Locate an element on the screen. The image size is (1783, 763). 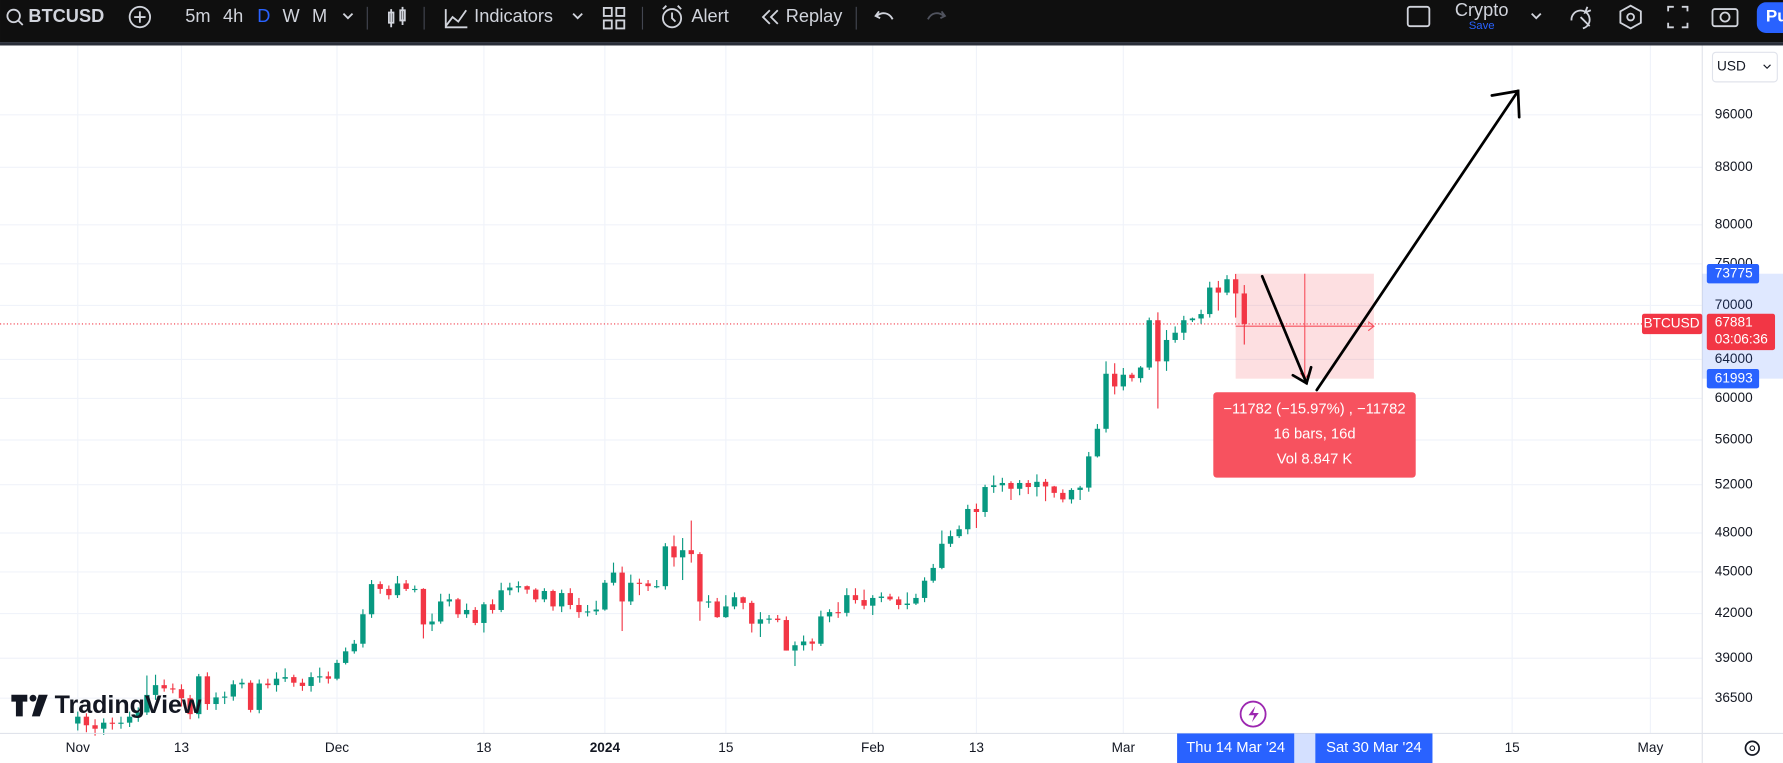
last-price-tag-bg is located at coordinates (1741, 332).